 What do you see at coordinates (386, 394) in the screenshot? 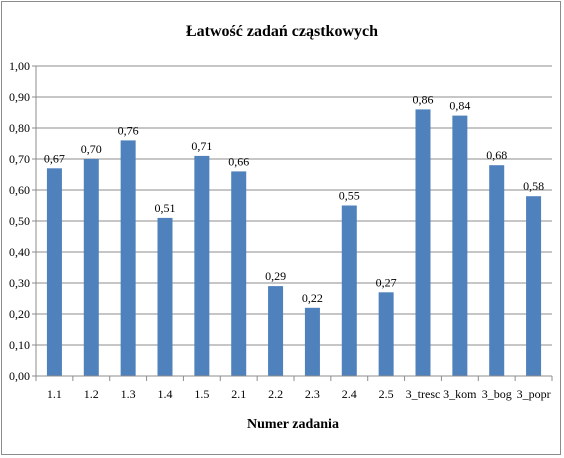
I see `x-tick-label: 2.5` at bounding box center [386, 394].